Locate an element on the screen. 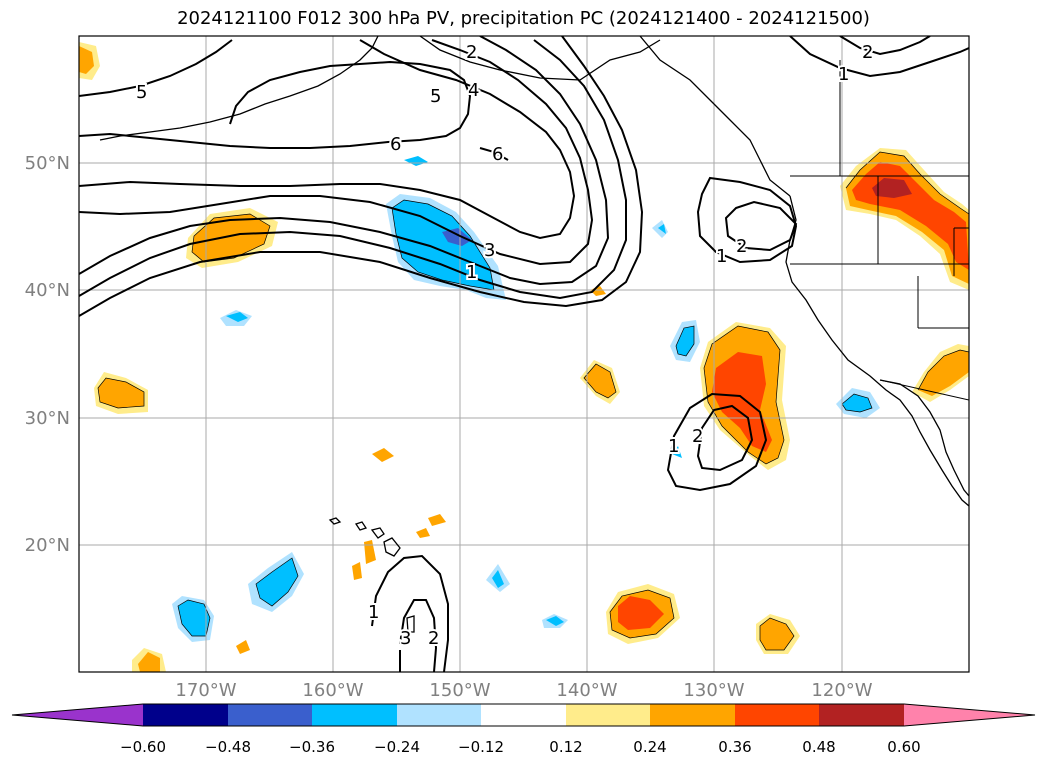 The image size is (1047, 765). lon-label: 140°W is located at coordinates (586, 690).